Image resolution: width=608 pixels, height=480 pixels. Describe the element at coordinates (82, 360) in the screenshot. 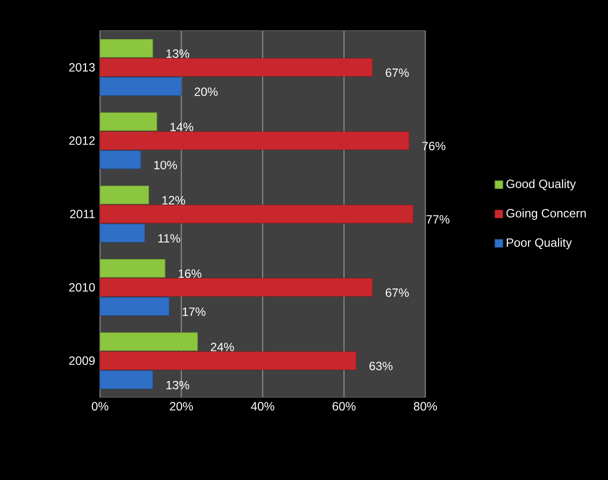

I see `y-tick-label: 2009` at that location.